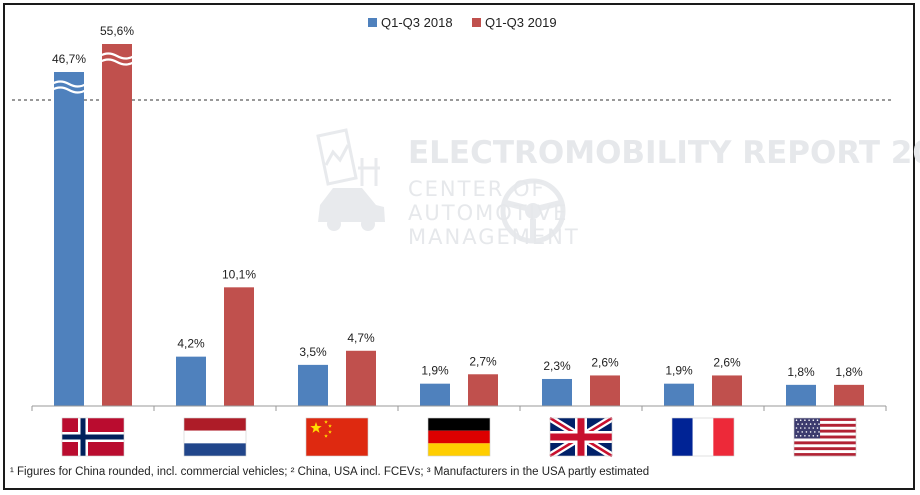 The image size is (920, 495). Describe the element at coordinates (459, 408) in the screenshot. I see `x-axis` at that location.